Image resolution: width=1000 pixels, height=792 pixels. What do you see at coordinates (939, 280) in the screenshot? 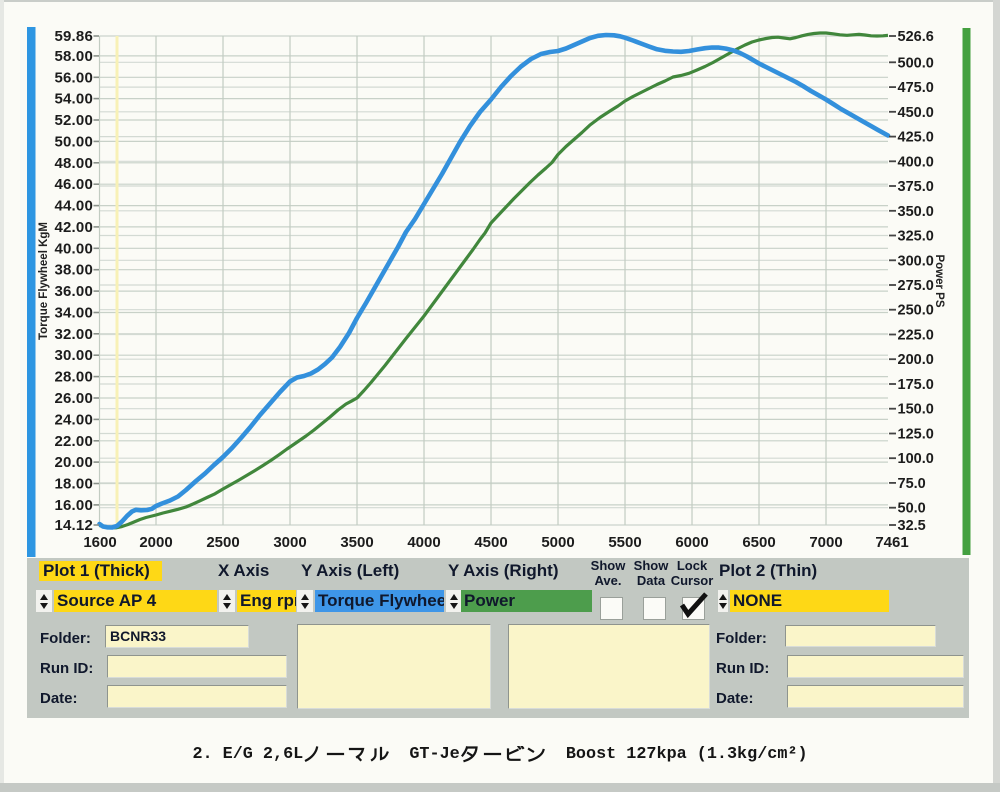
I see `svg-text: Power PS` at bounding box center [939, 280].